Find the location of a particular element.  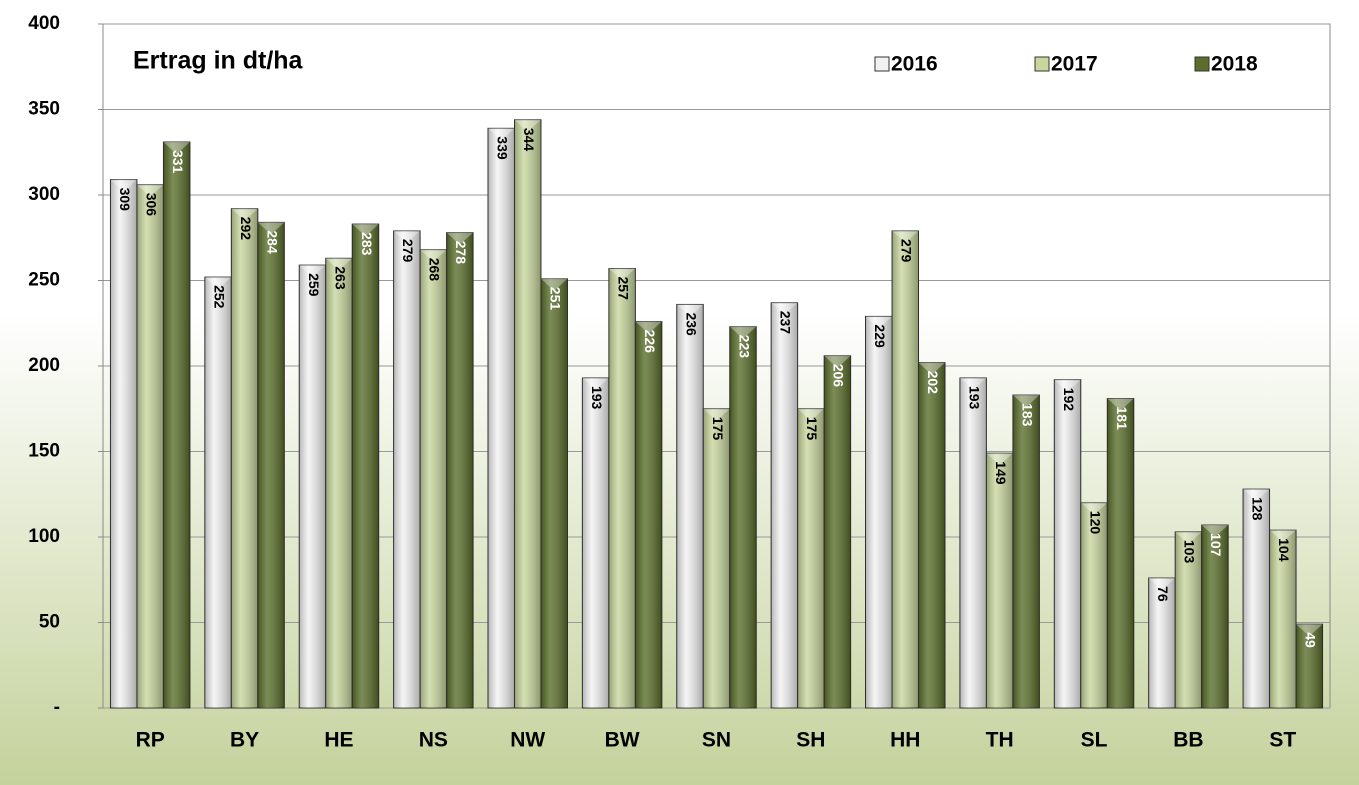

data-label: 284 is located at coordinates (272, 242).